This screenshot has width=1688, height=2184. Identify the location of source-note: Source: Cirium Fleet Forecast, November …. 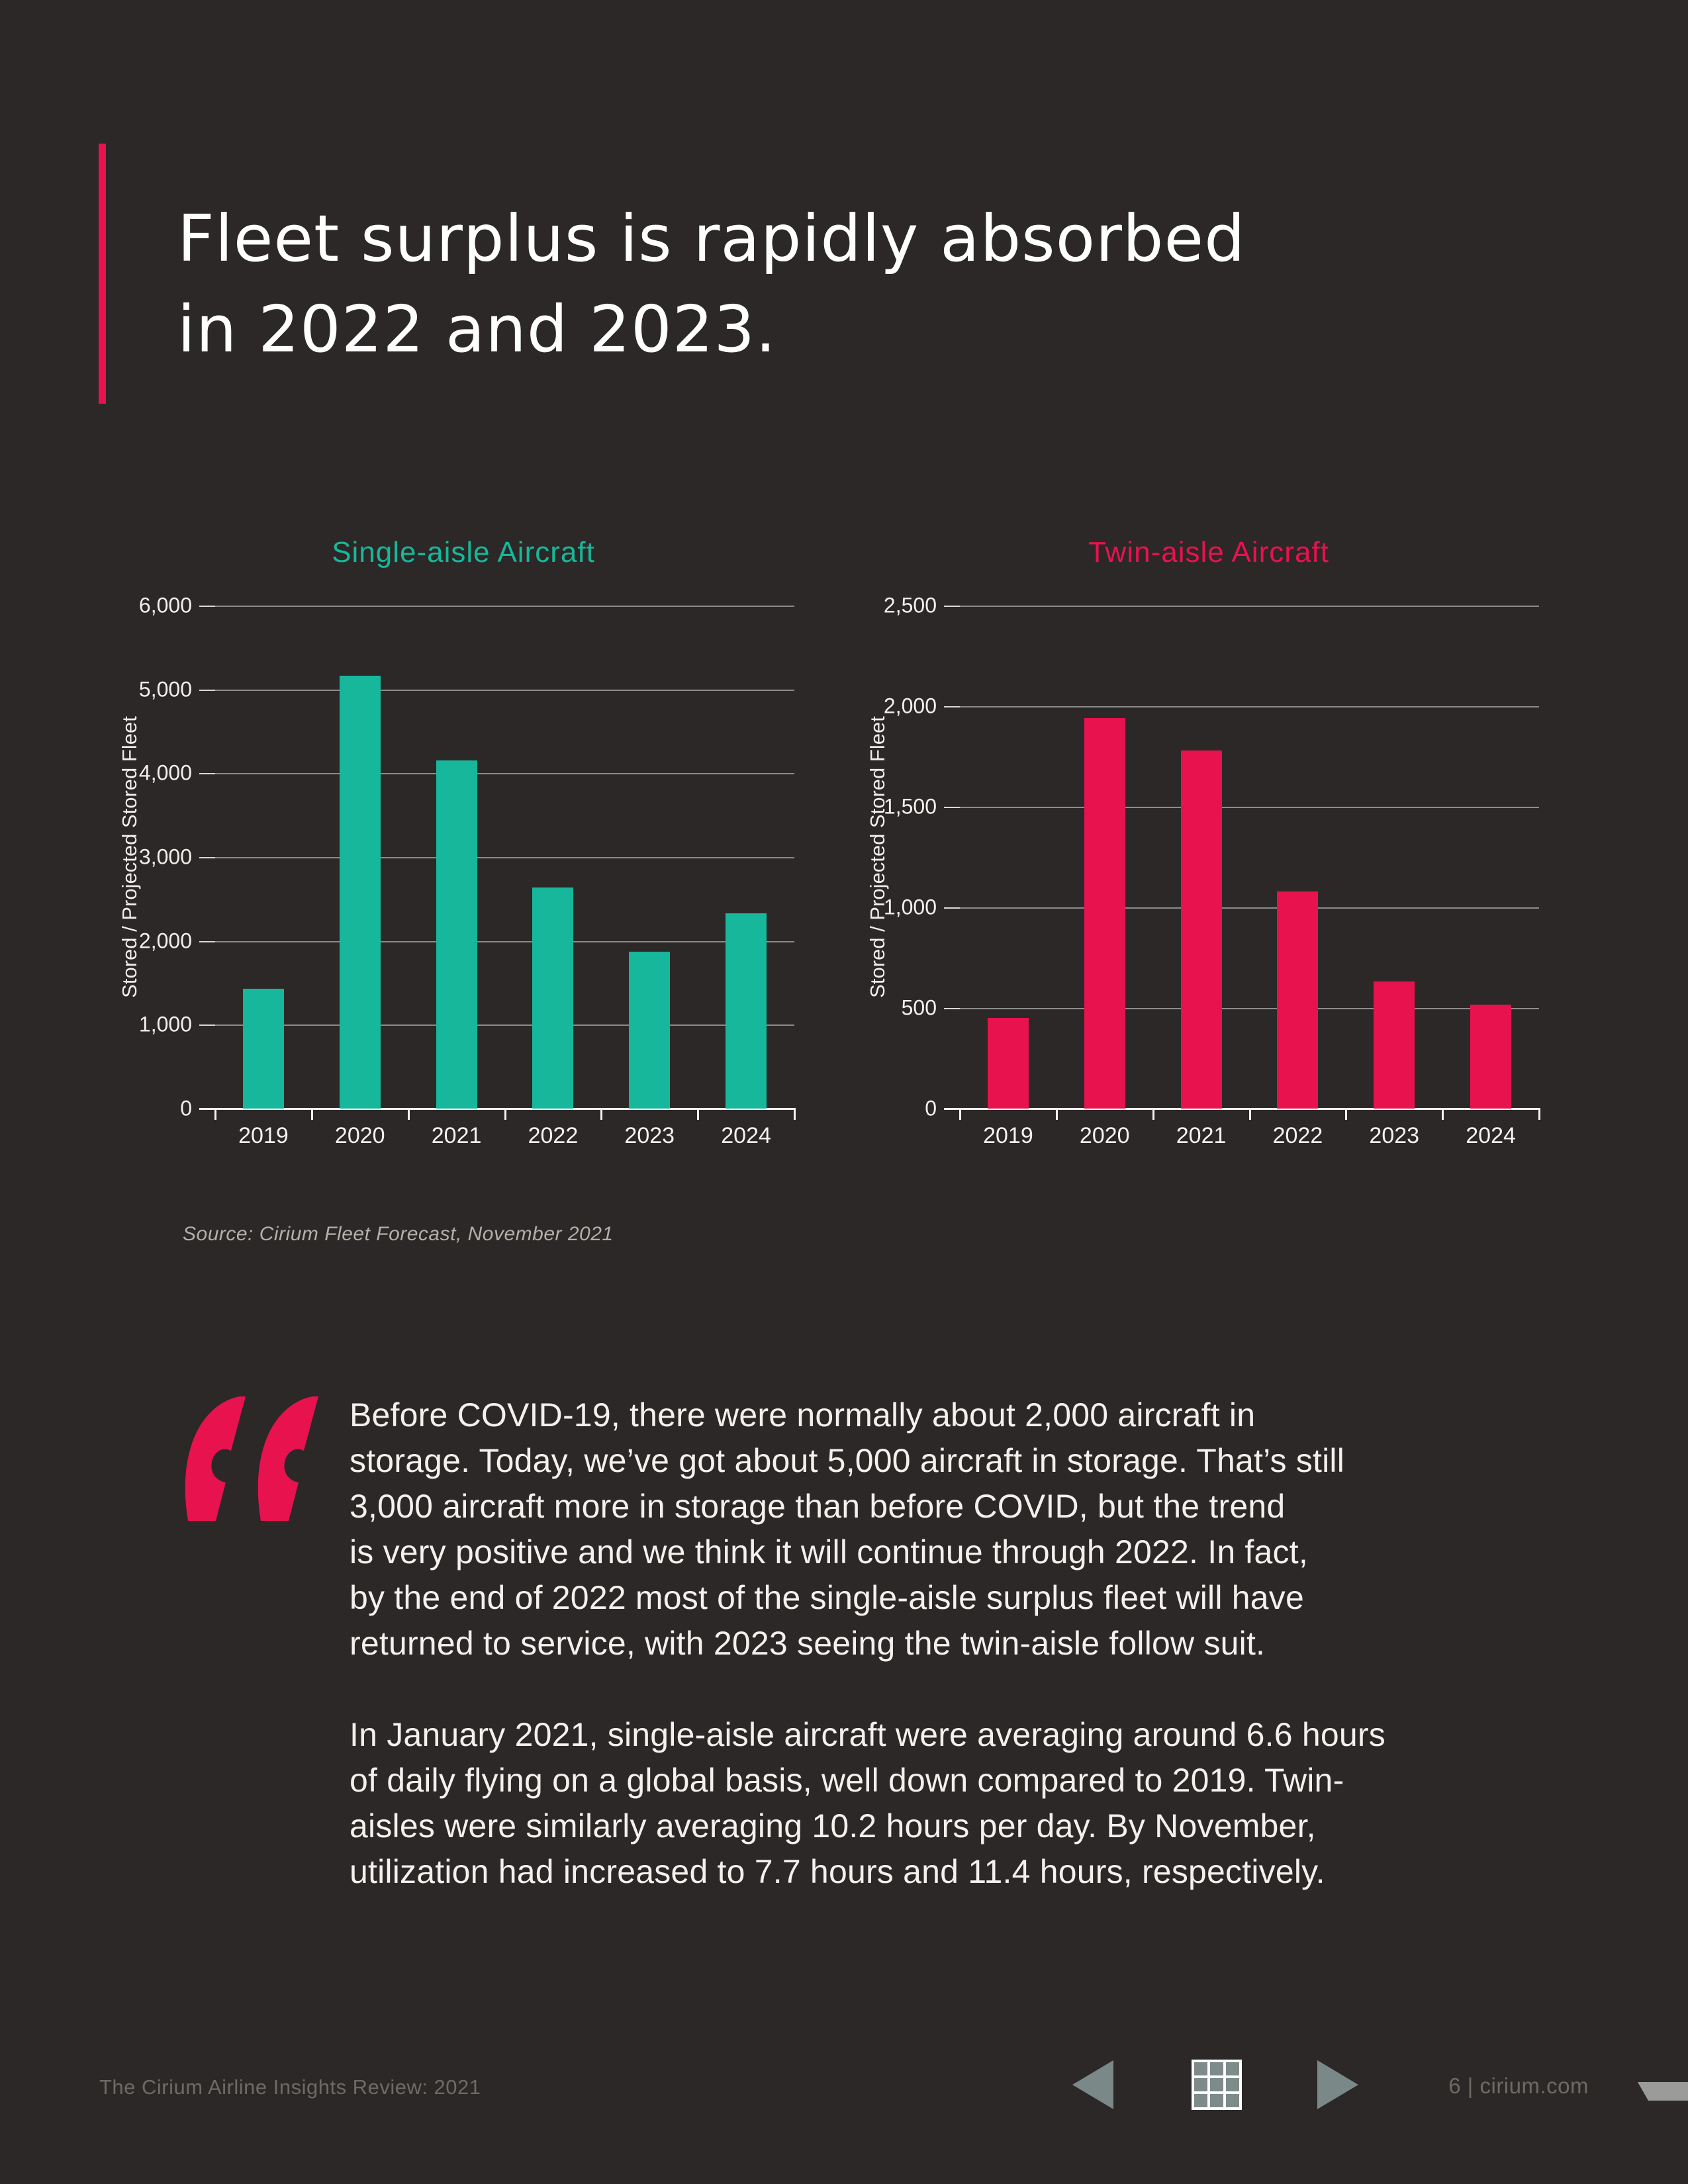
(398, 1234).